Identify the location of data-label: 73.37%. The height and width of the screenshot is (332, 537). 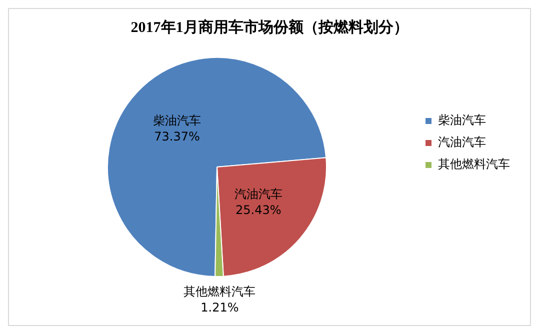
(177, 137).